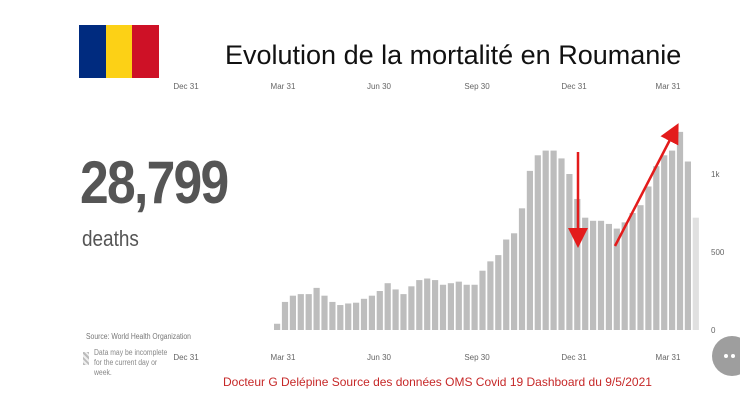  What do you see at coordinates (695, 273) in the screenshot?
I see `bar-partial` at bounding box center [695, 273].